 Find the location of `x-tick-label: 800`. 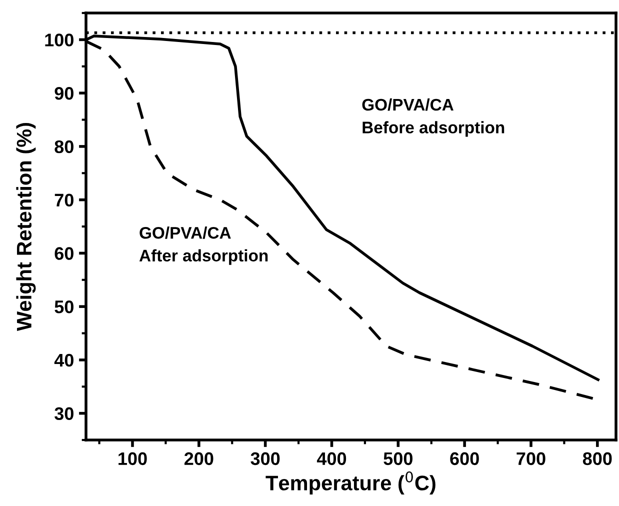

x-tick-label: 800 is located at coordinates (597, 459).